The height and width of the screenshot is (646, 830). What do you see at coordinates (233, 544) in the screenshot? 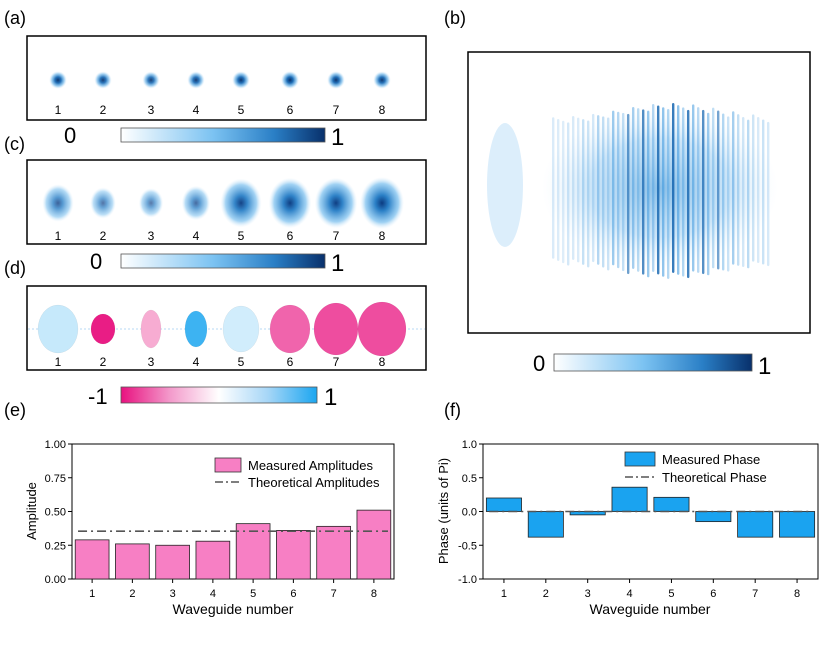
I see `amplitude-bars` at bounding box center [233, 544].